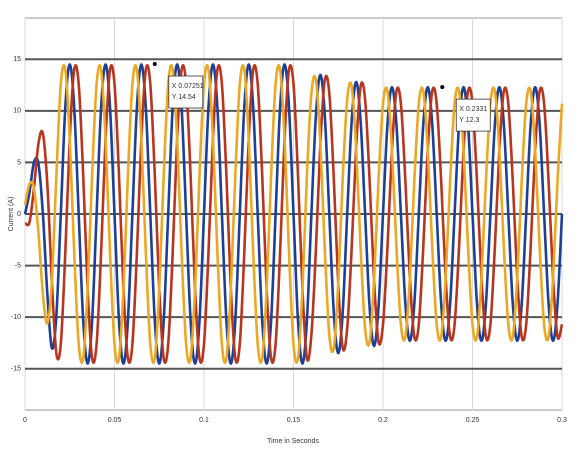  Describe the element at coordinates (25, 420) in the screenshot. I see `x-tick-label: 0` at that location.